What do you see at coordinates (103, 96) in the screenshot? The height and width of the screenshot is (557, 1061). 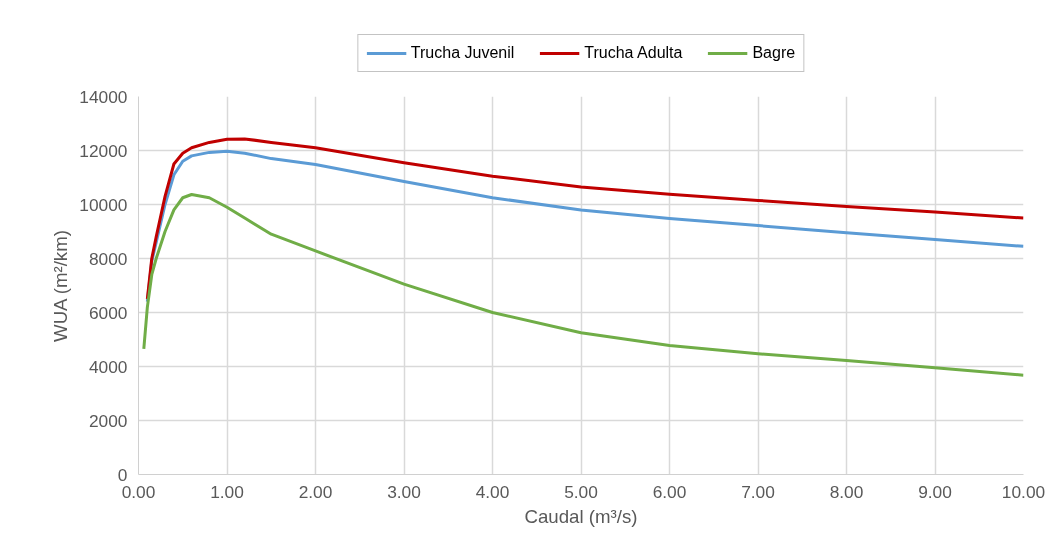 I see `y-tick-label: 14000` at bounding box center [103, 96].